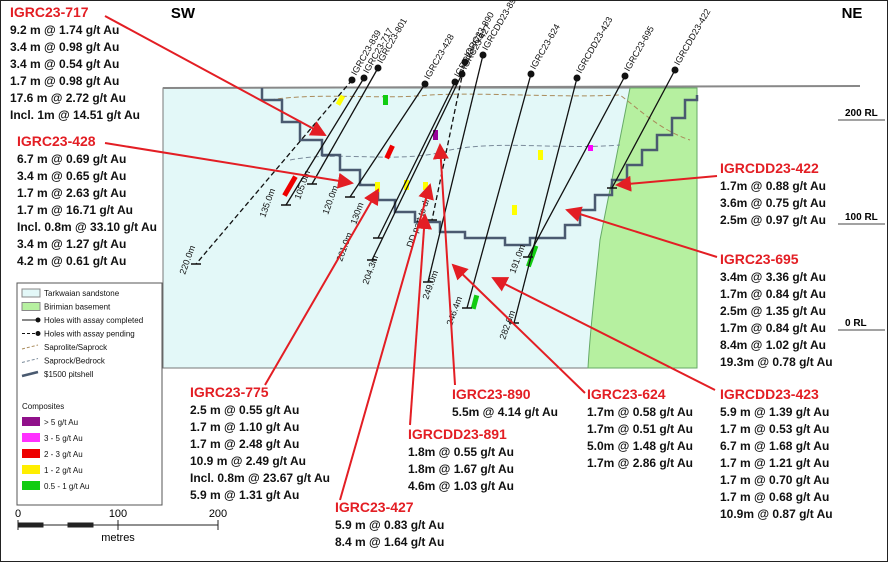 Image resolution: width=888 pixels, height=562 pixels. Describe the element at coordinates (260, 478) in the screenshot. I see `callout-line: Incl. 0.8m @ 23.67 g/t Au` at that location.